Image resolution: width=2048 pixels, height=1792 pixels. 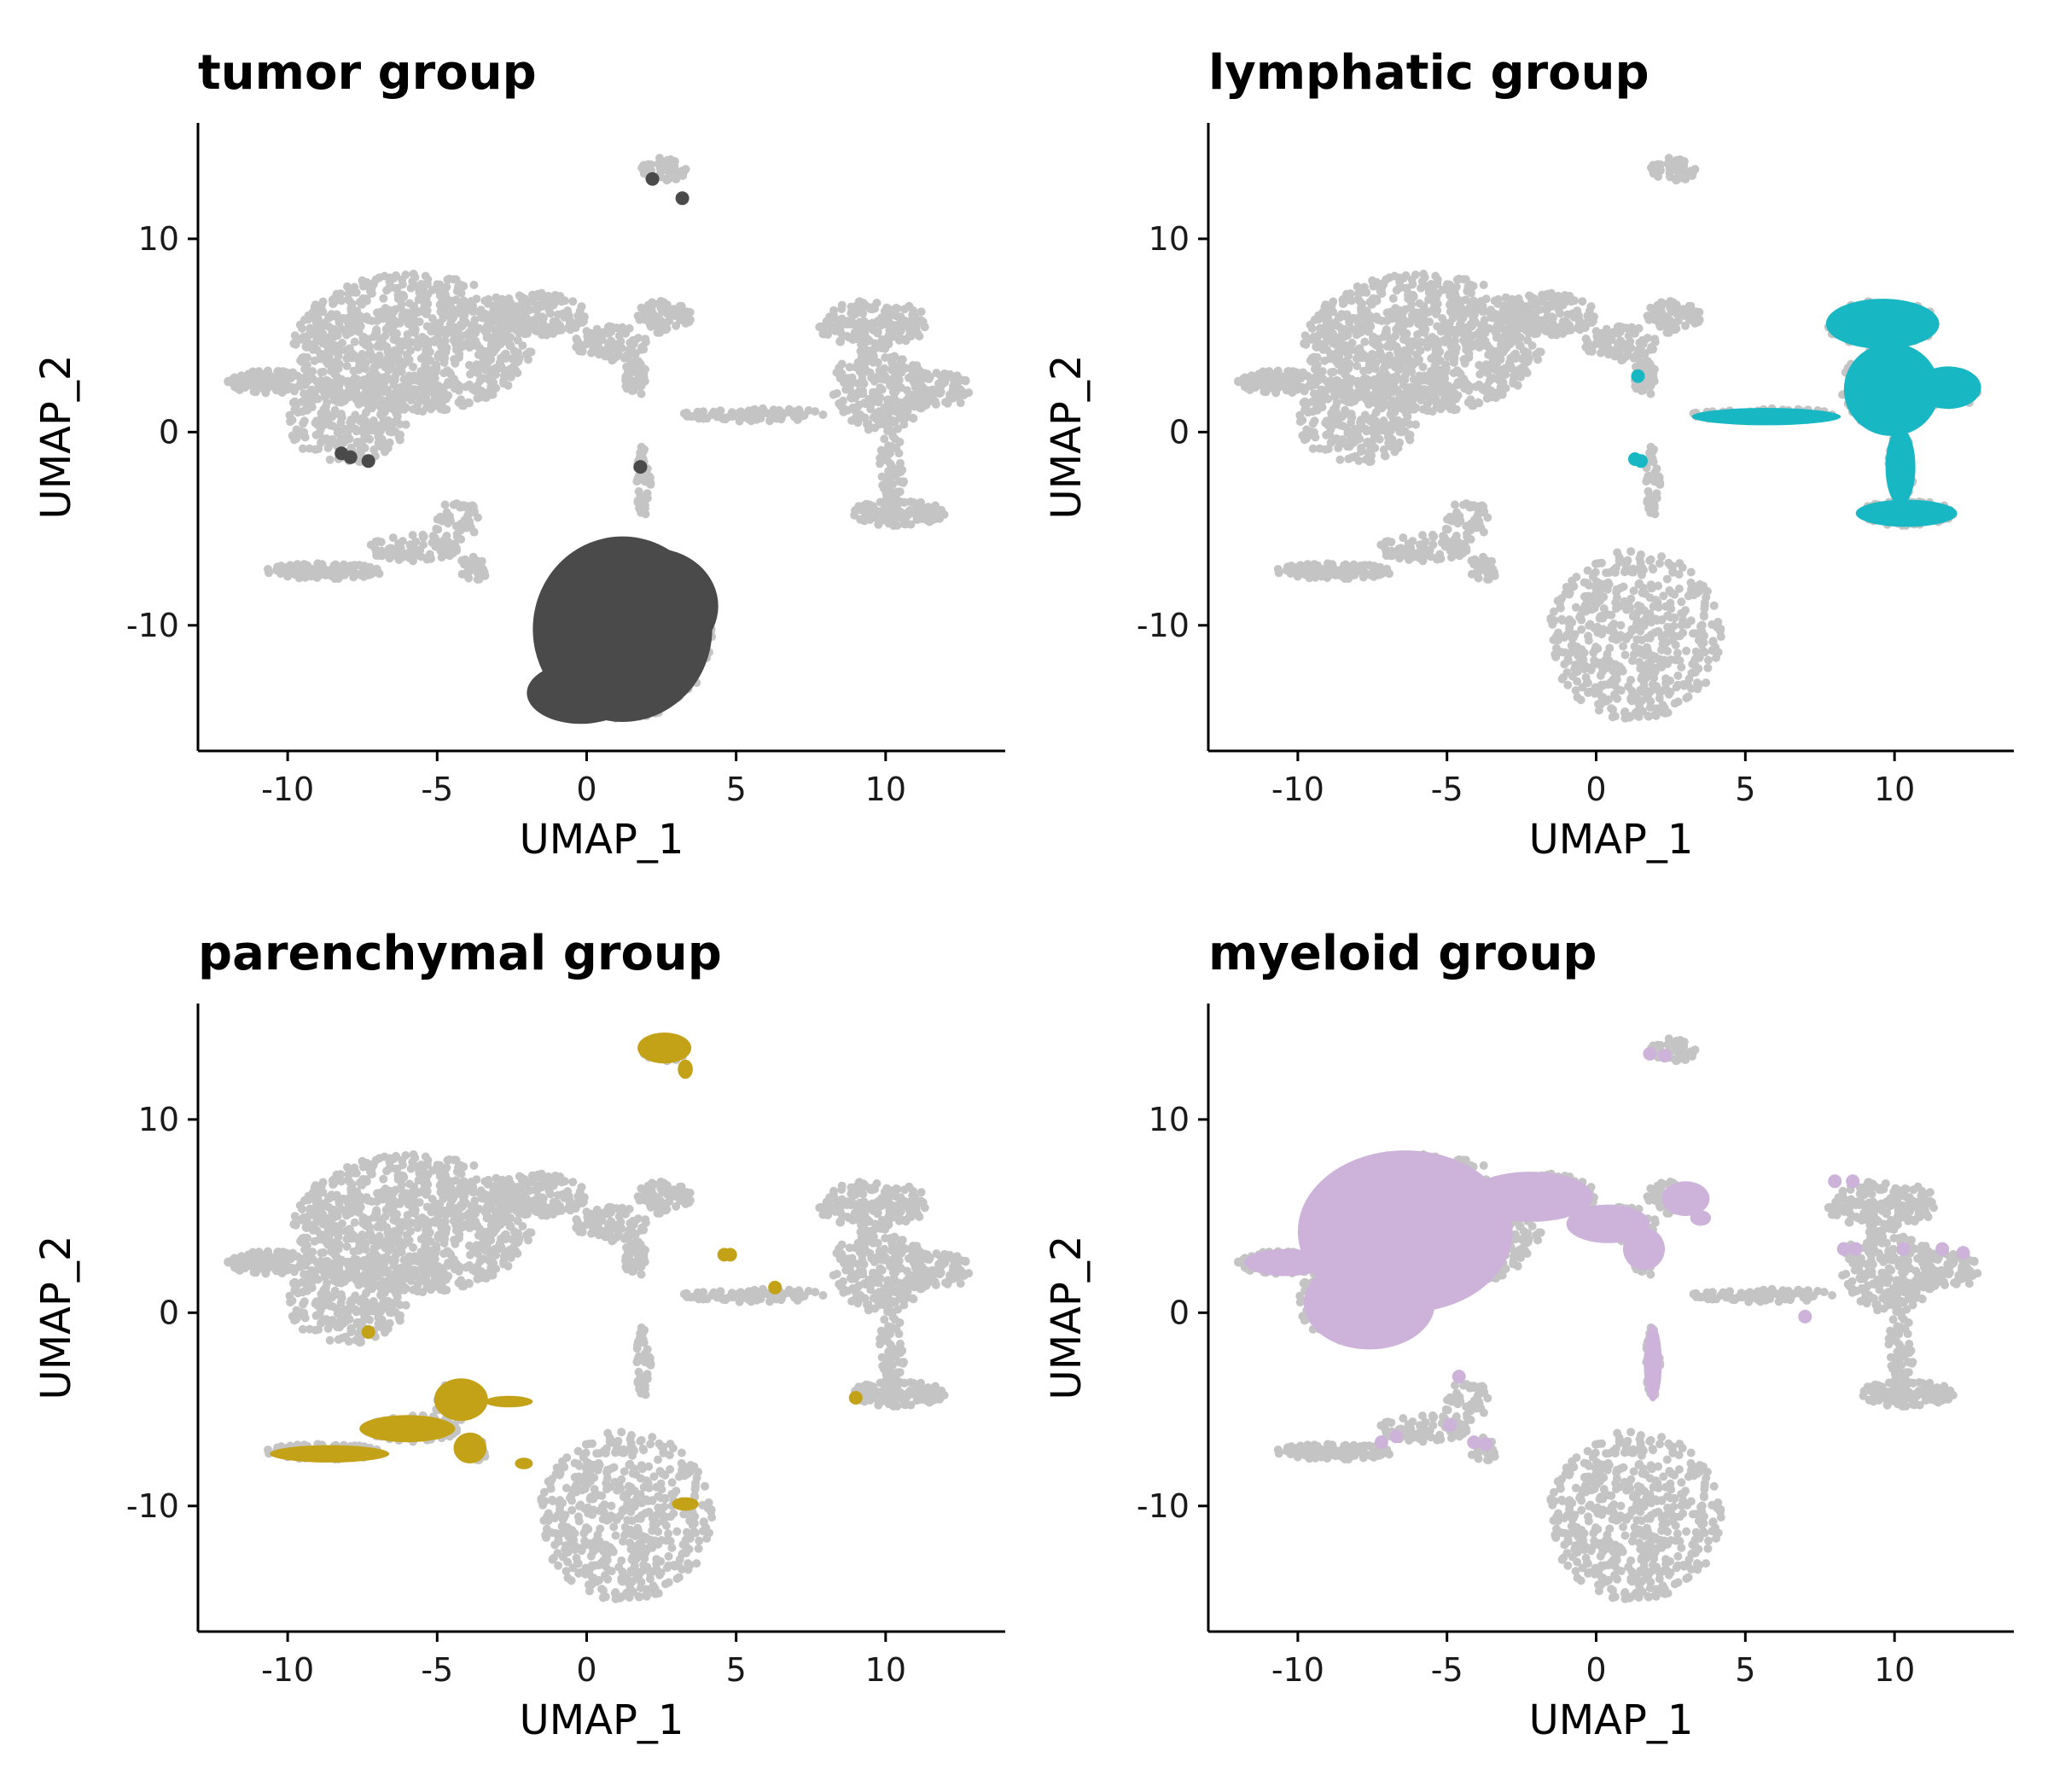 What do you see at coordinates (652, 606) in the screenshot?
I see `highlight-cluster` at bounding box center [652, 606].